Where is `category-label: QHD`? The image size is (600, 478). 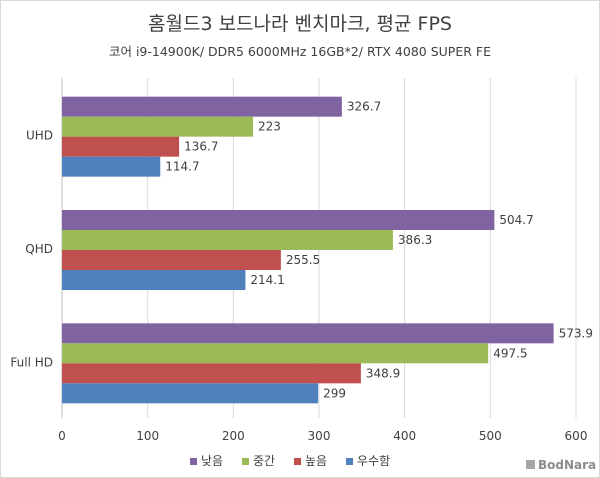 category-label: QHD is located at coordinates (39, 249).